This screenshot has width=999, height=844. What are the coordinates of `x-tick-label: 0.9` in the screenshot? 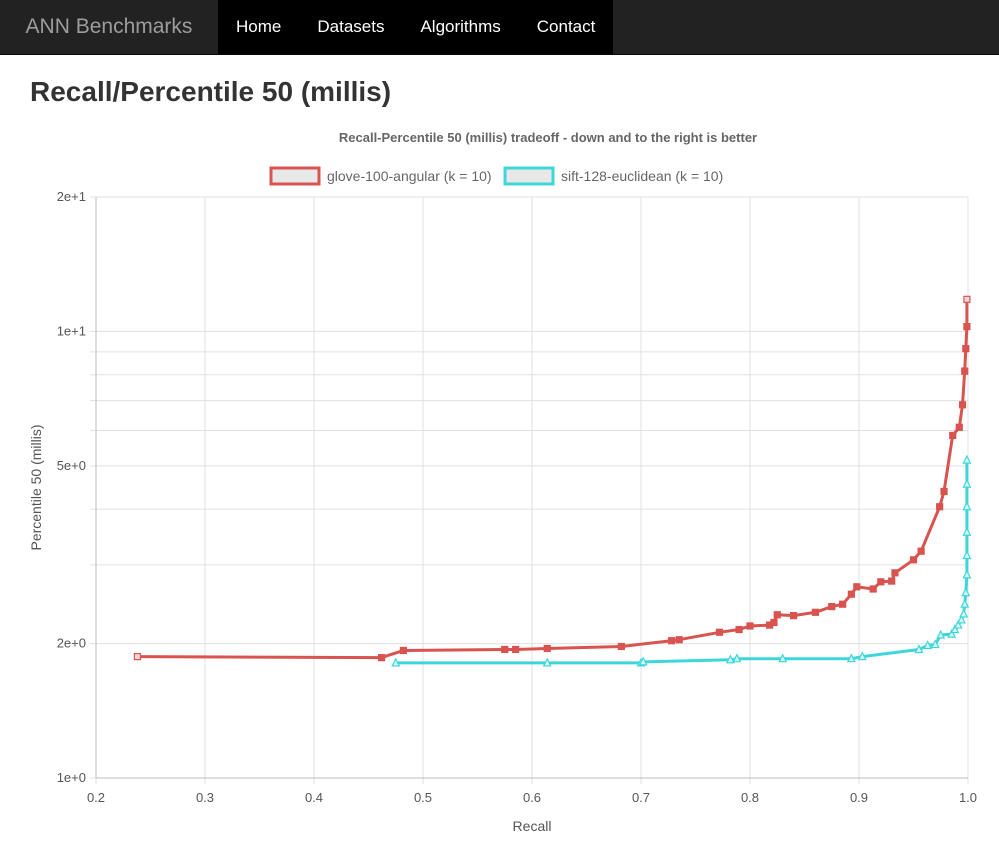 It's located at (859, 797).